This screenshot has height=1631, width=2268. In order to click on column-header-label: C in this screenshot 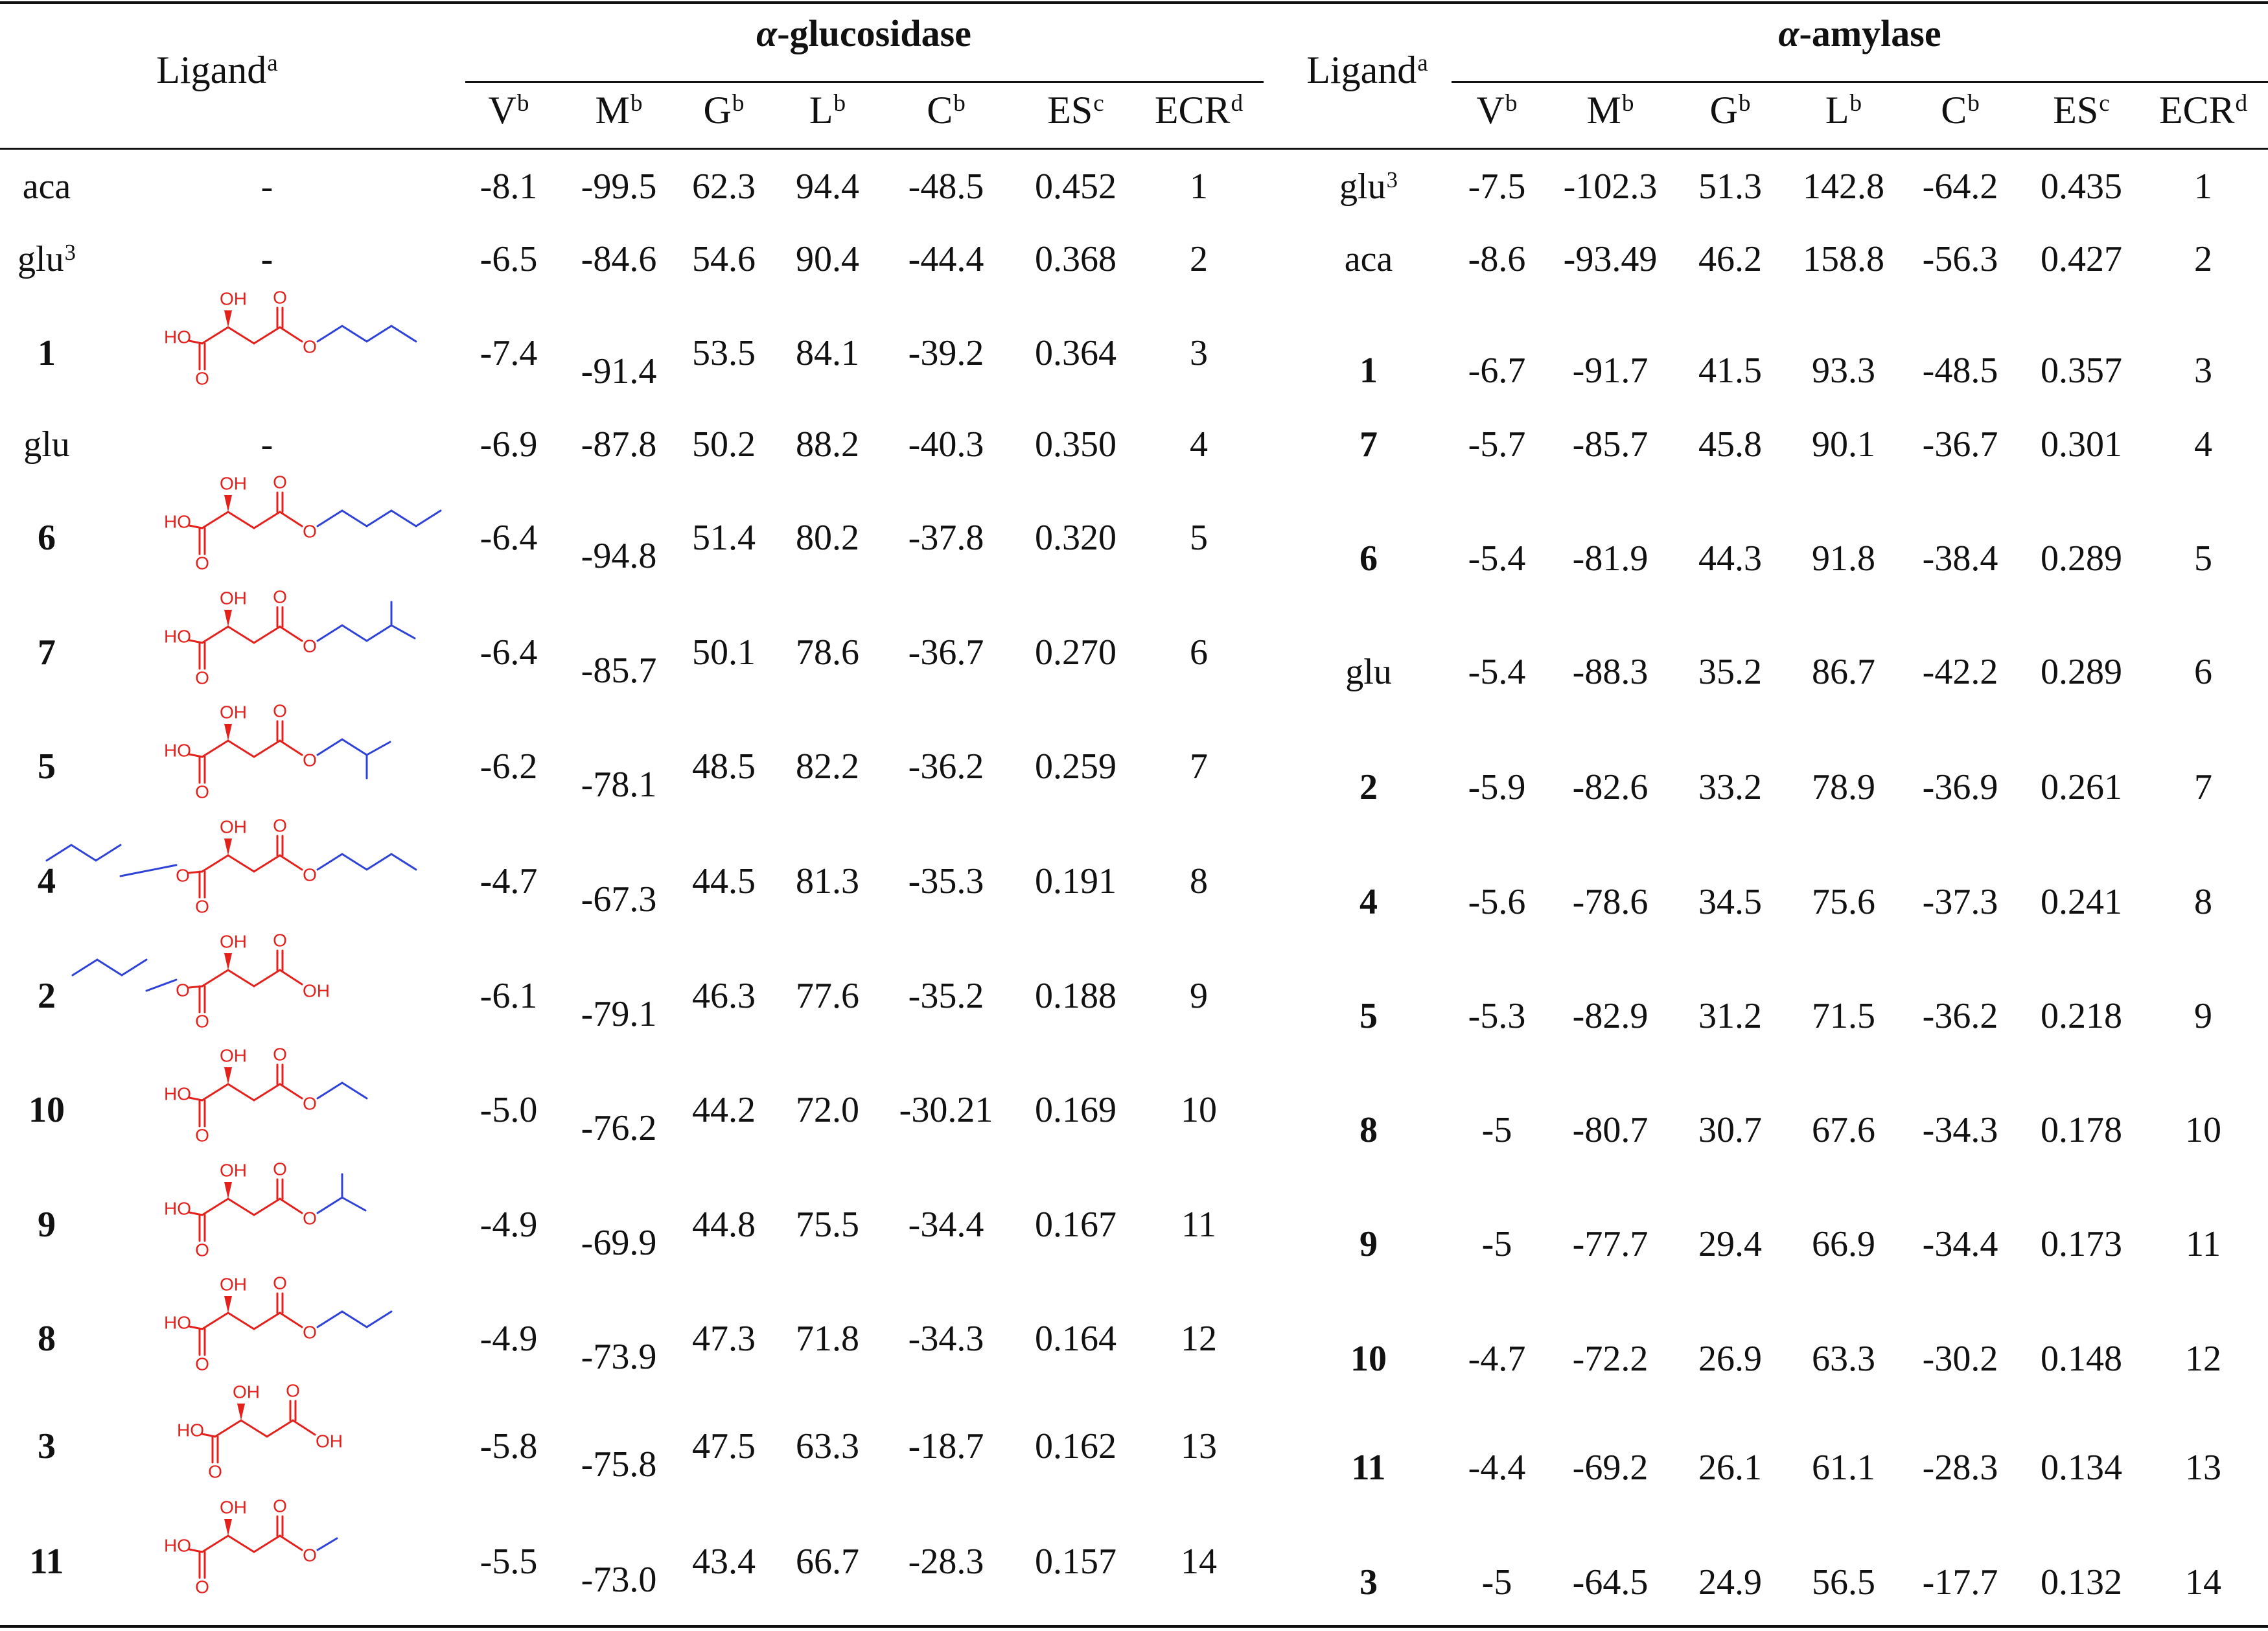, I will do `click(1954, 110)`.